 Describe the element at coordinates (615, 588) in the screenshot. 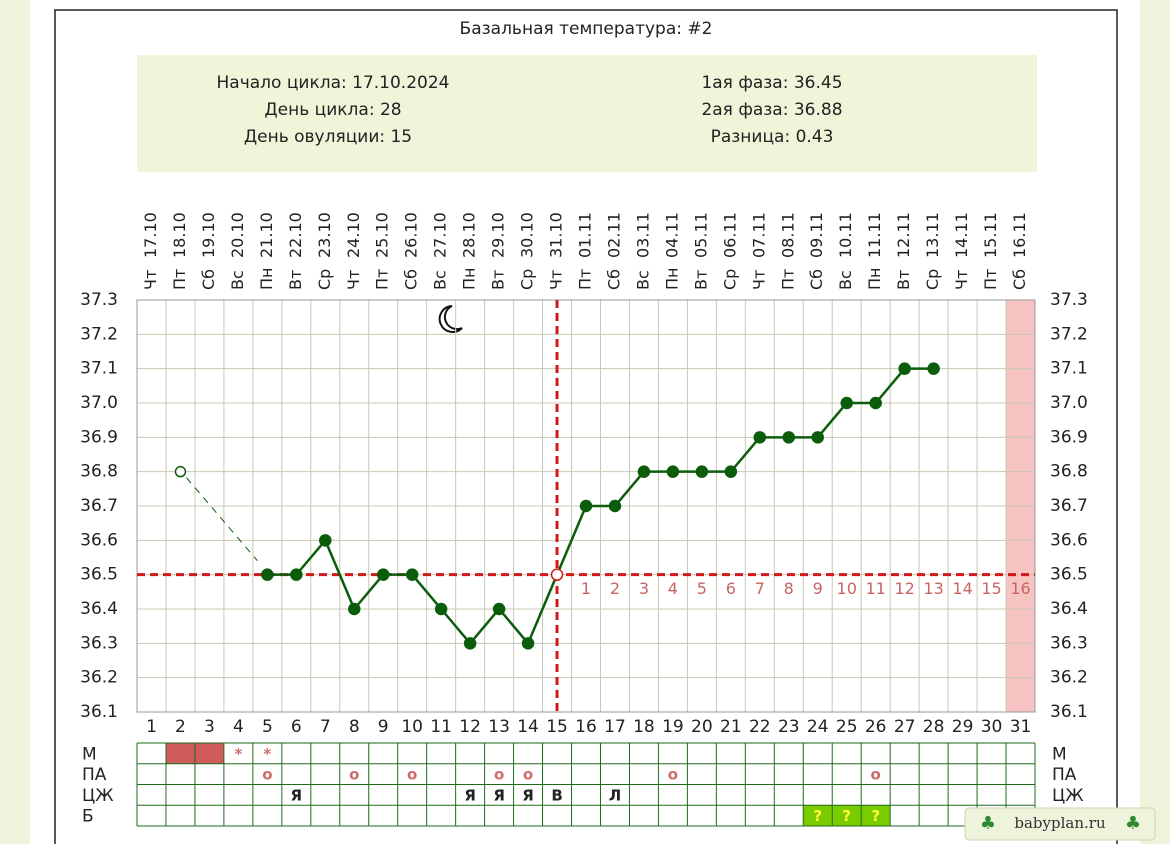

I see `luteal-day: 2` at that location.